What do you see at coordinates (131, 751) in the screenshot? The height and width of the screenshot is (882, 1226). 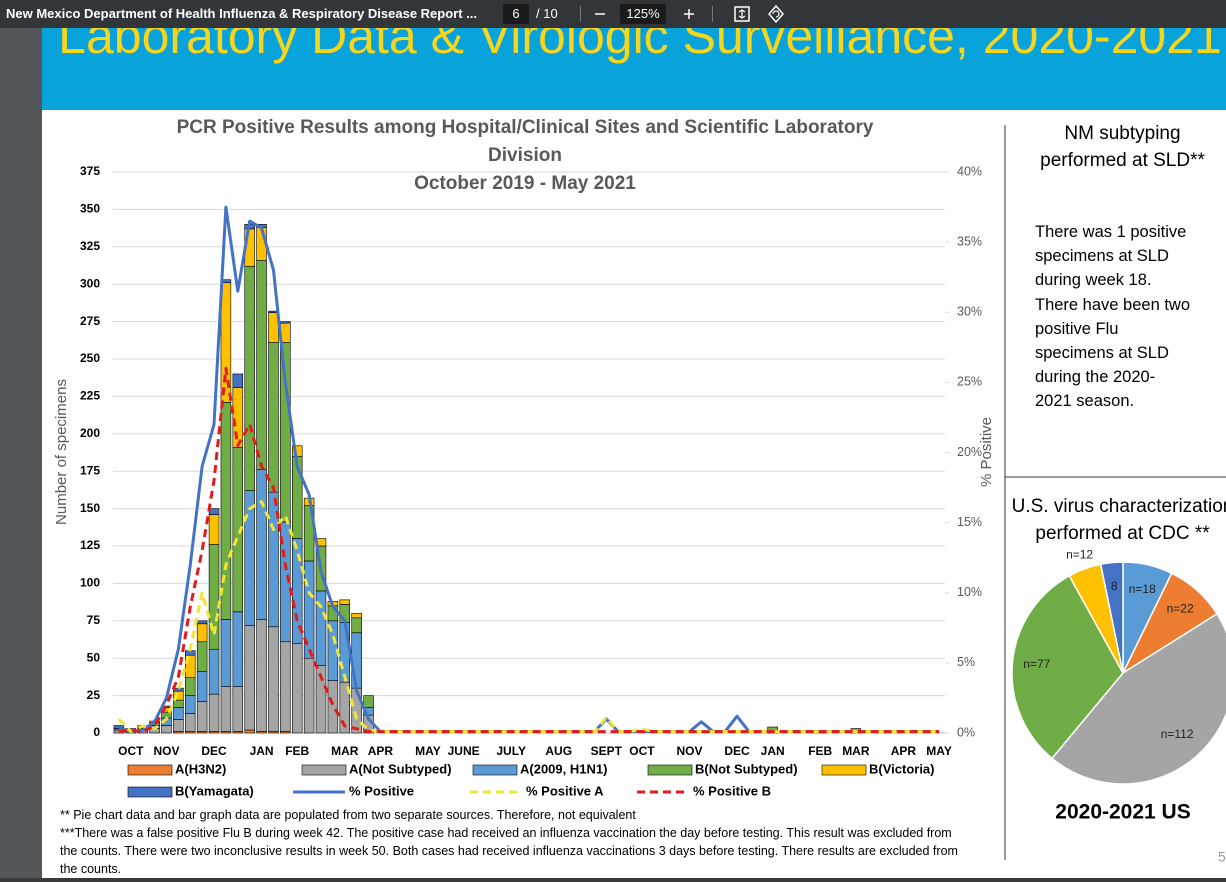 I see `x-tick-label: OCT` at bounding box center [131, 751].